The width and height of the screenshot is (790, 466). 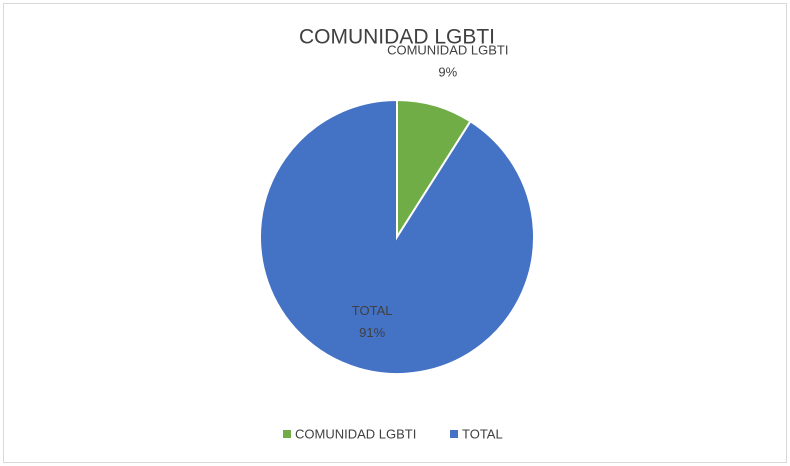 I want to click on data-label-name: COMUNIDAD LGBTI, so click(x=447, y=50).